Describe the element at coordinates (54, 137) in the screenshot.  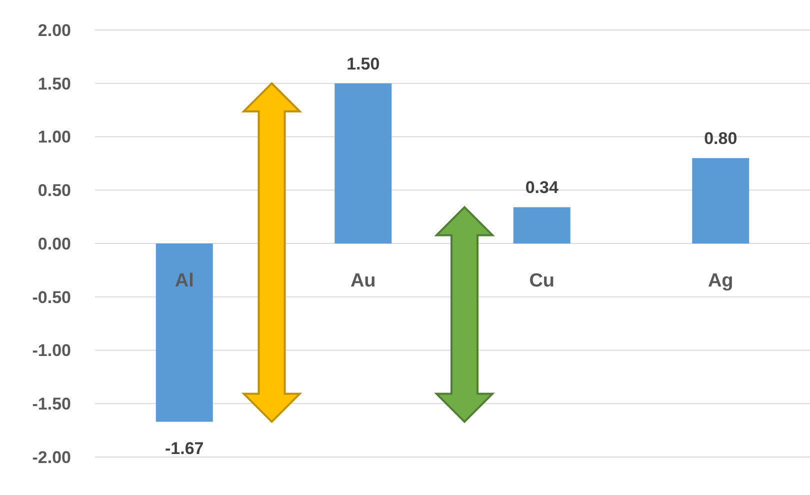
I see `y-tick-label: 1.00` at that location.